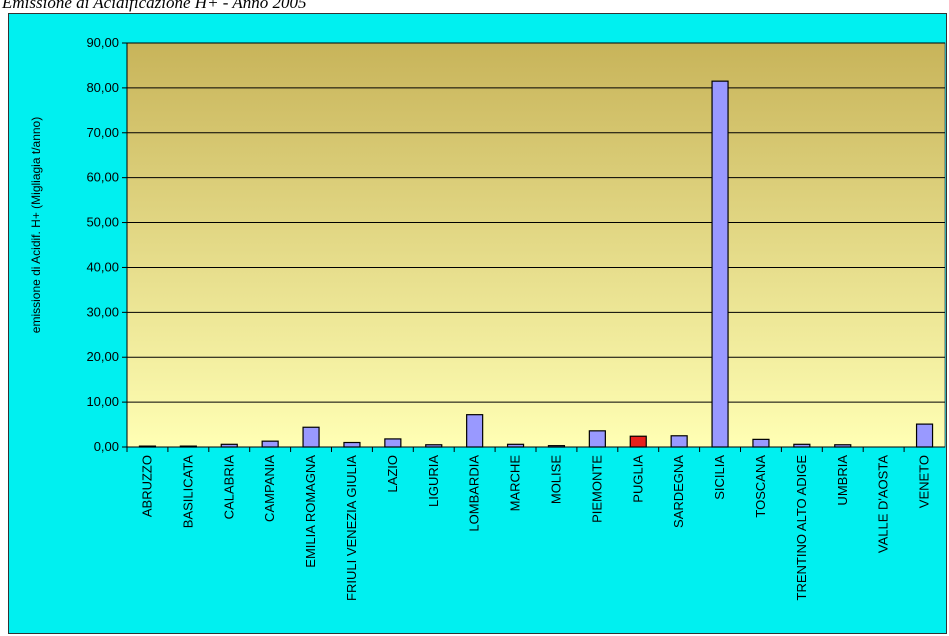 The width and height of the screenshot is (949, 636). Describe the element at coordinates (678, 491) in the screenshot. I see `x-tick-label: SARDEGNA` at that location.